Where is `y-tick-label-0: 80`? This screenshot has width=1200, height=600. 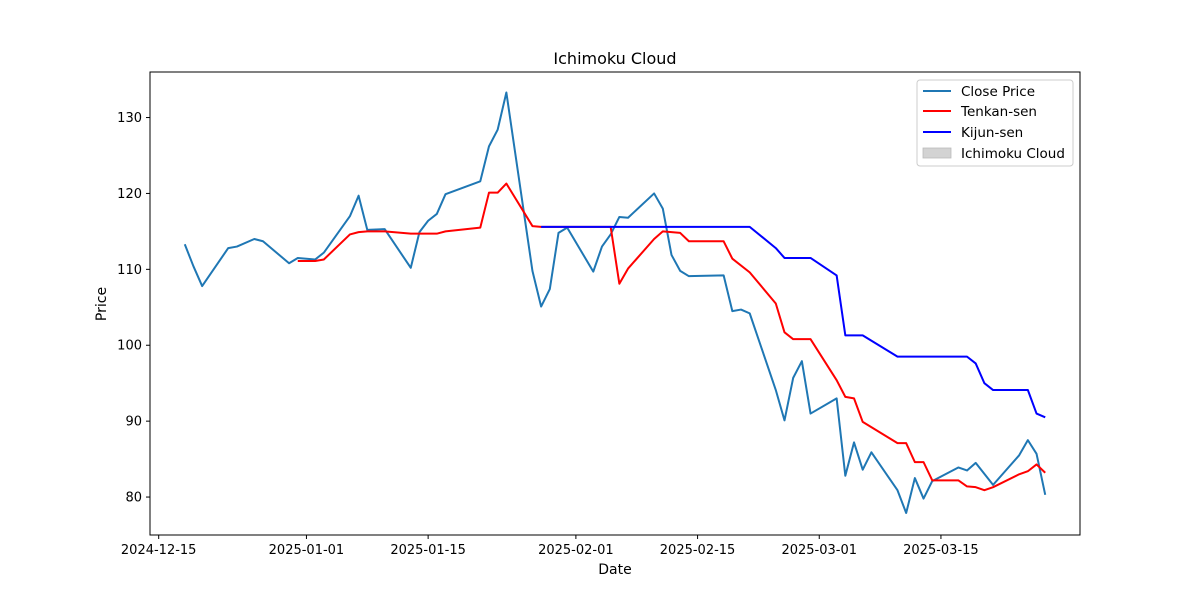 y-tick-label-0: 80 is located at coordinates (133, 498).